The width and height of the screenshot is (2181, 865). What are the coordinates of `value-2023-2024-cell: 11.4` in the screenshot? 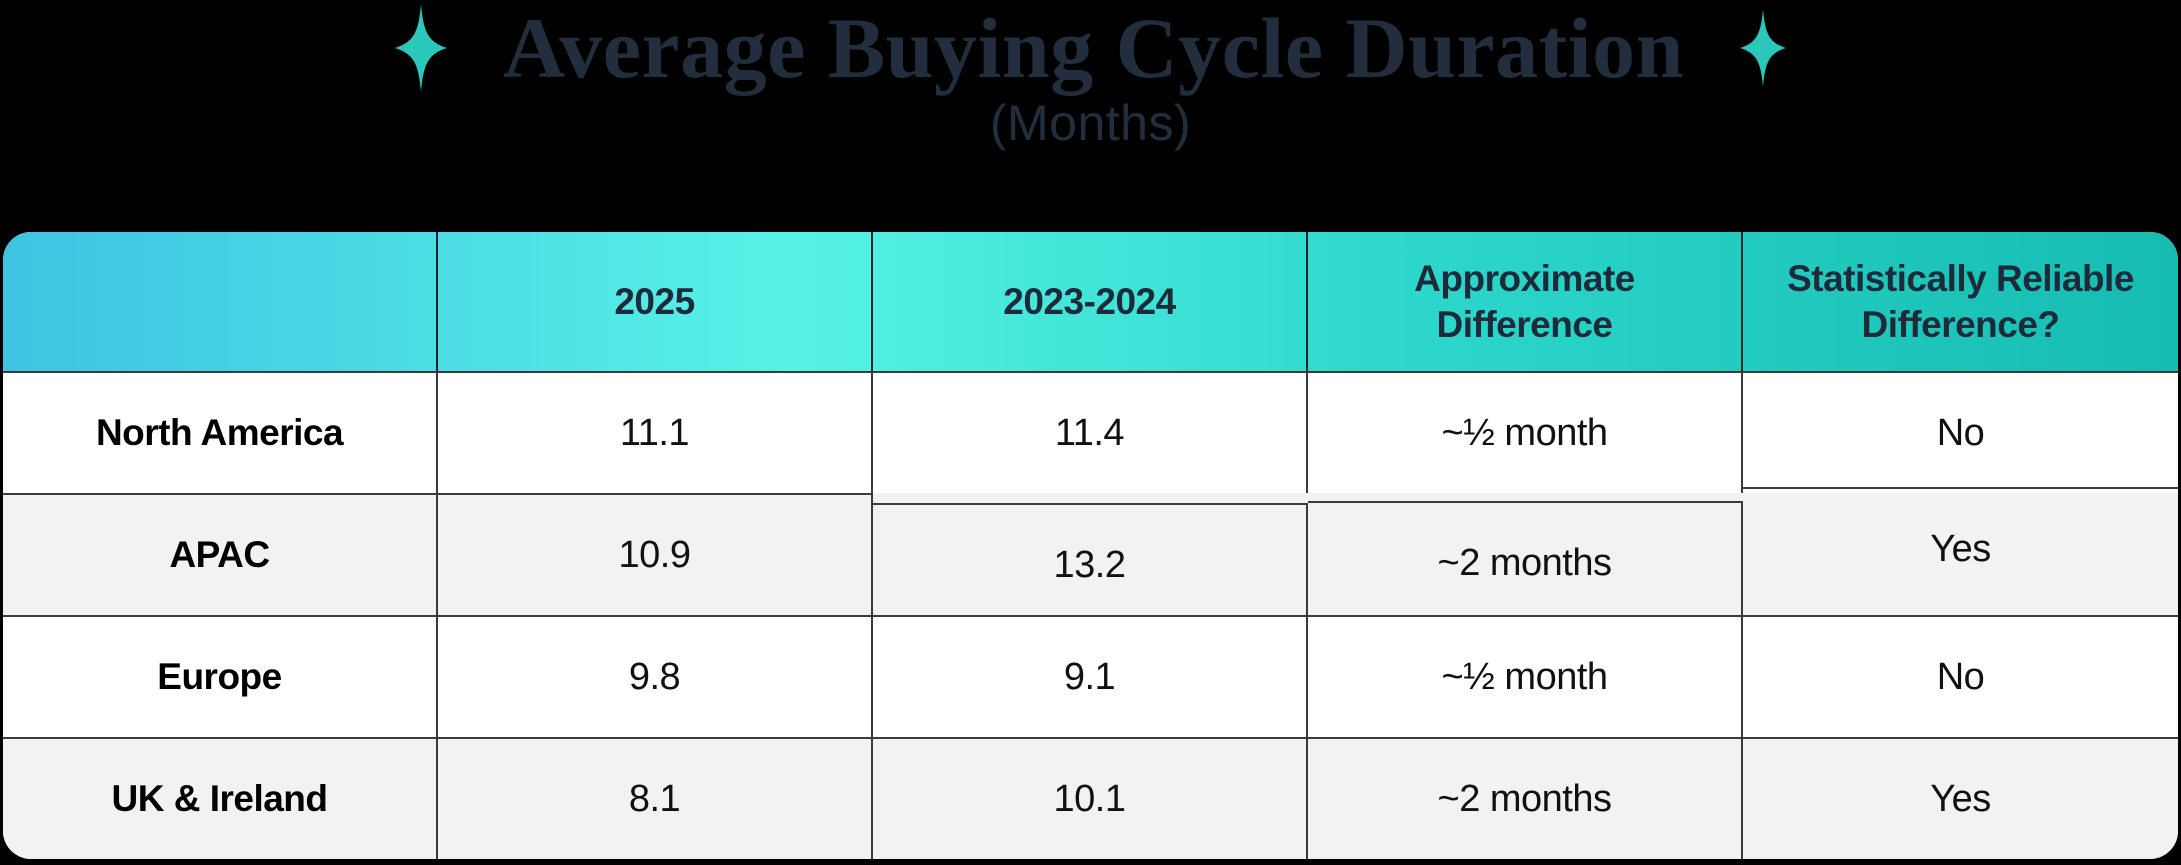 It's located at (1090, 432).